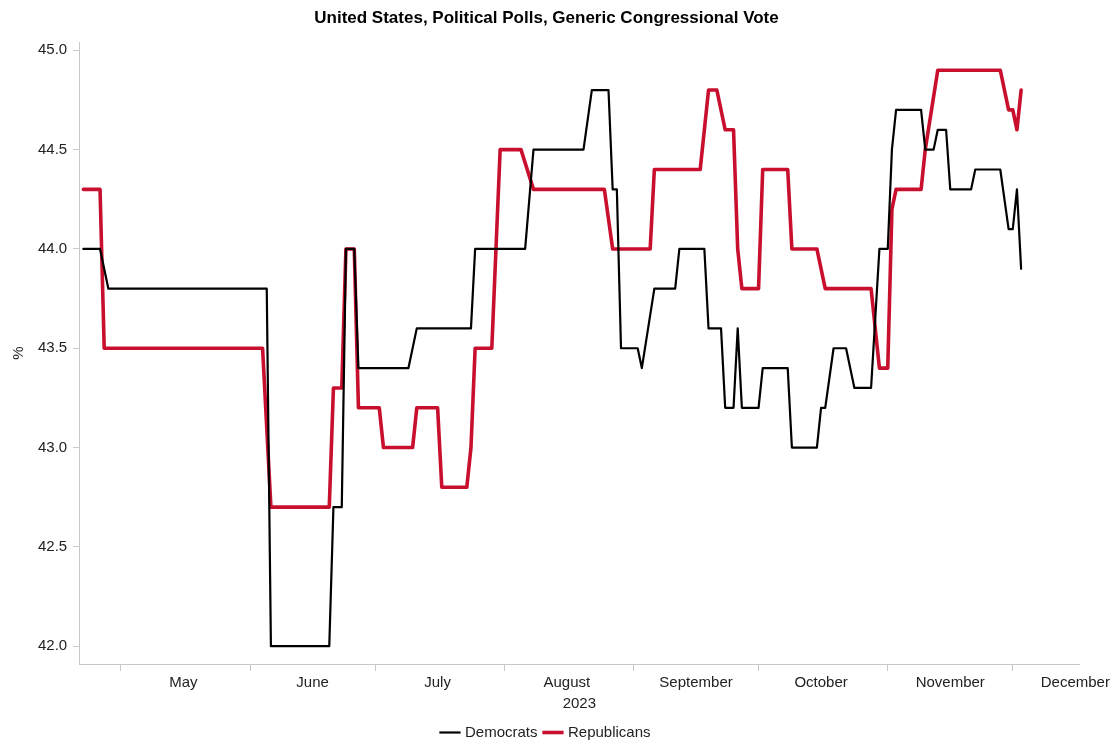 This screenshot has width=1113, height=756. Describe the element at coordinates (52, 446) in the screenshot. I see `y-tick-label: 43.0` at that location.